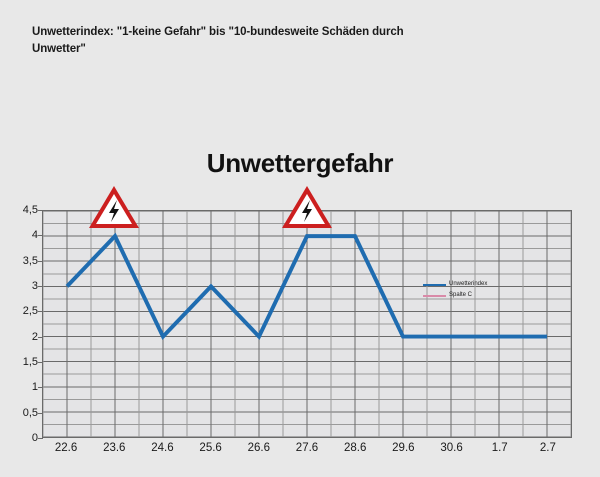  What do you see at coordinates (355, 448) in the screenshot?
I see `x-tick-label: 28.6` at bounding box center [355, 448].